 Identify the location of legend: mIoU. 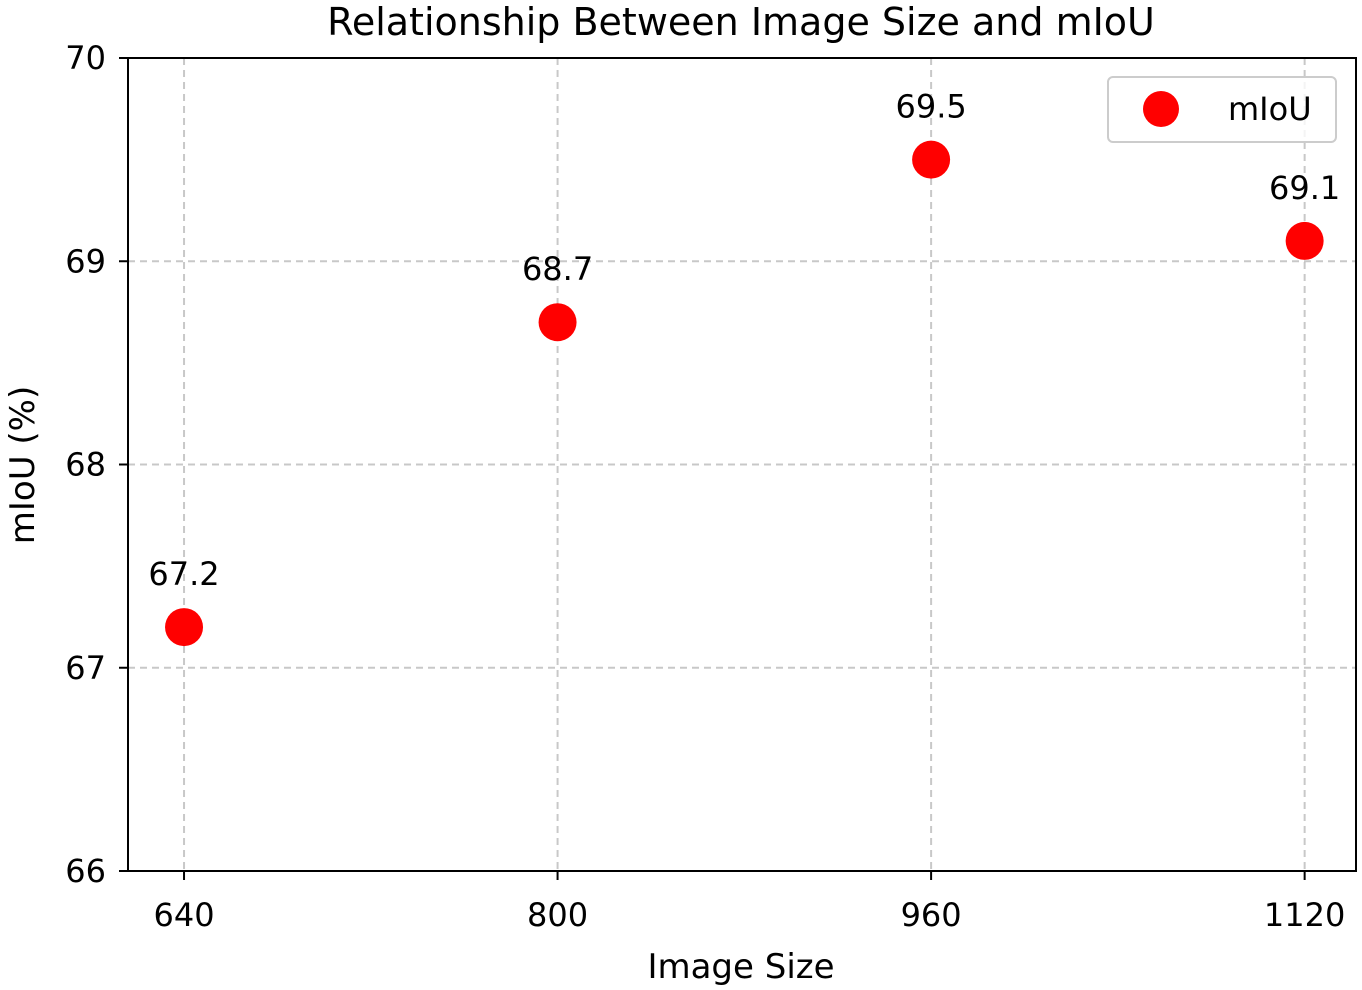
(1222, 109).